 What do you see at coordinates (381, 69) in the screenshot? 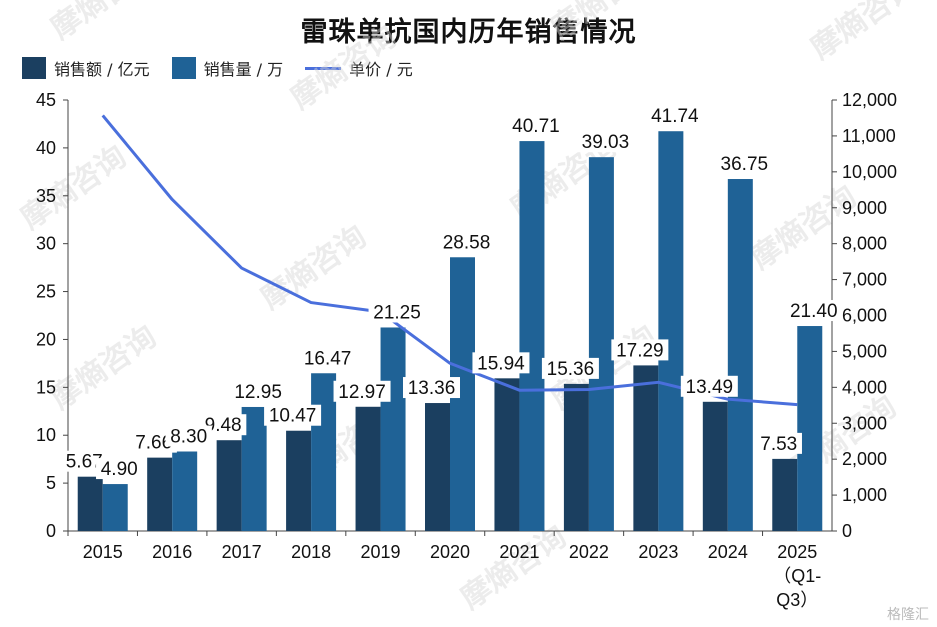
I see `legend-label-unit-price: 单价 / 元` at bounding box center [381, 69].